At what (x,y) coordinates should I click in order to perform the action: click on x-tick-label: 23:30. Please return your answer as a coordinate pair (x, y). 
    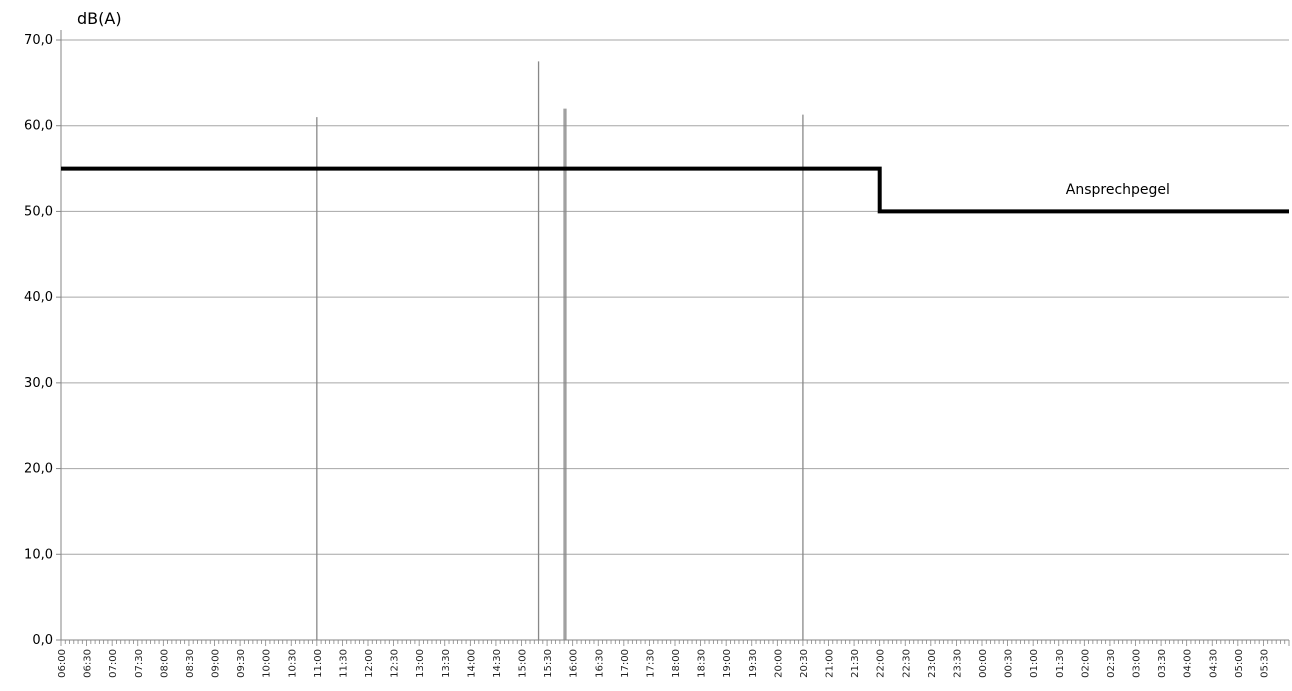
    Looking at the image, I should click on (957, 663).